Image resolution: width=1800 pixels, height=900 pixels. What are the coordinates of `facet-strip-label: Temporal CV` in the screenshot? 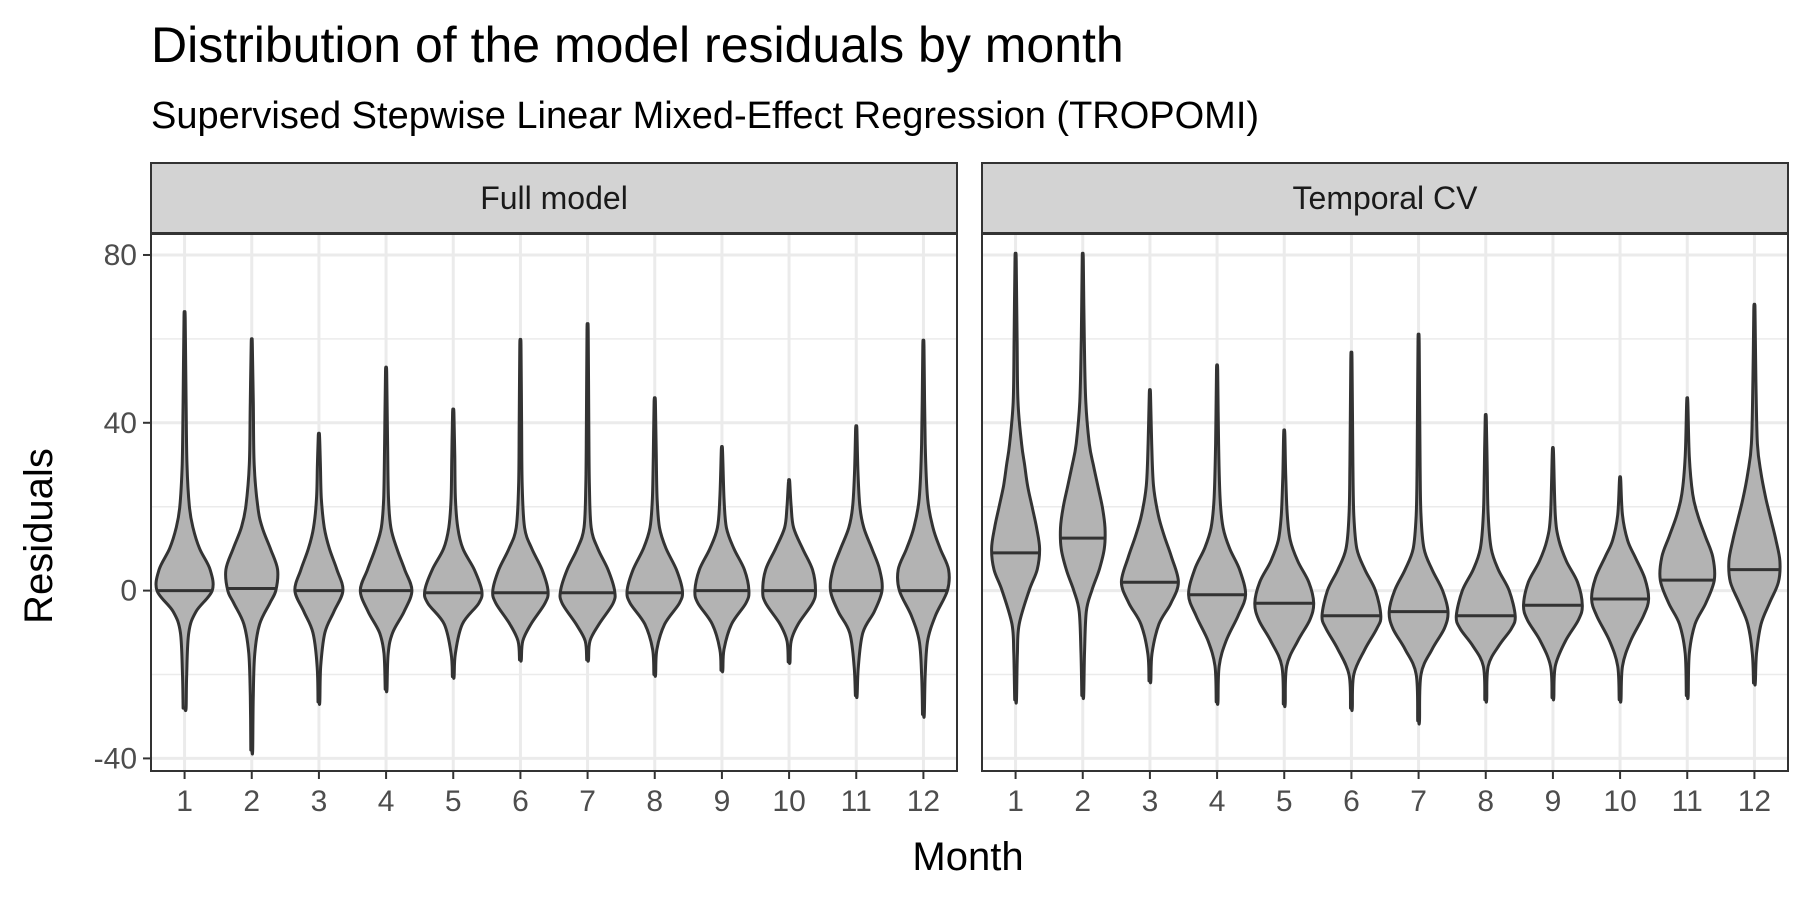 It's located at (1386, 198).